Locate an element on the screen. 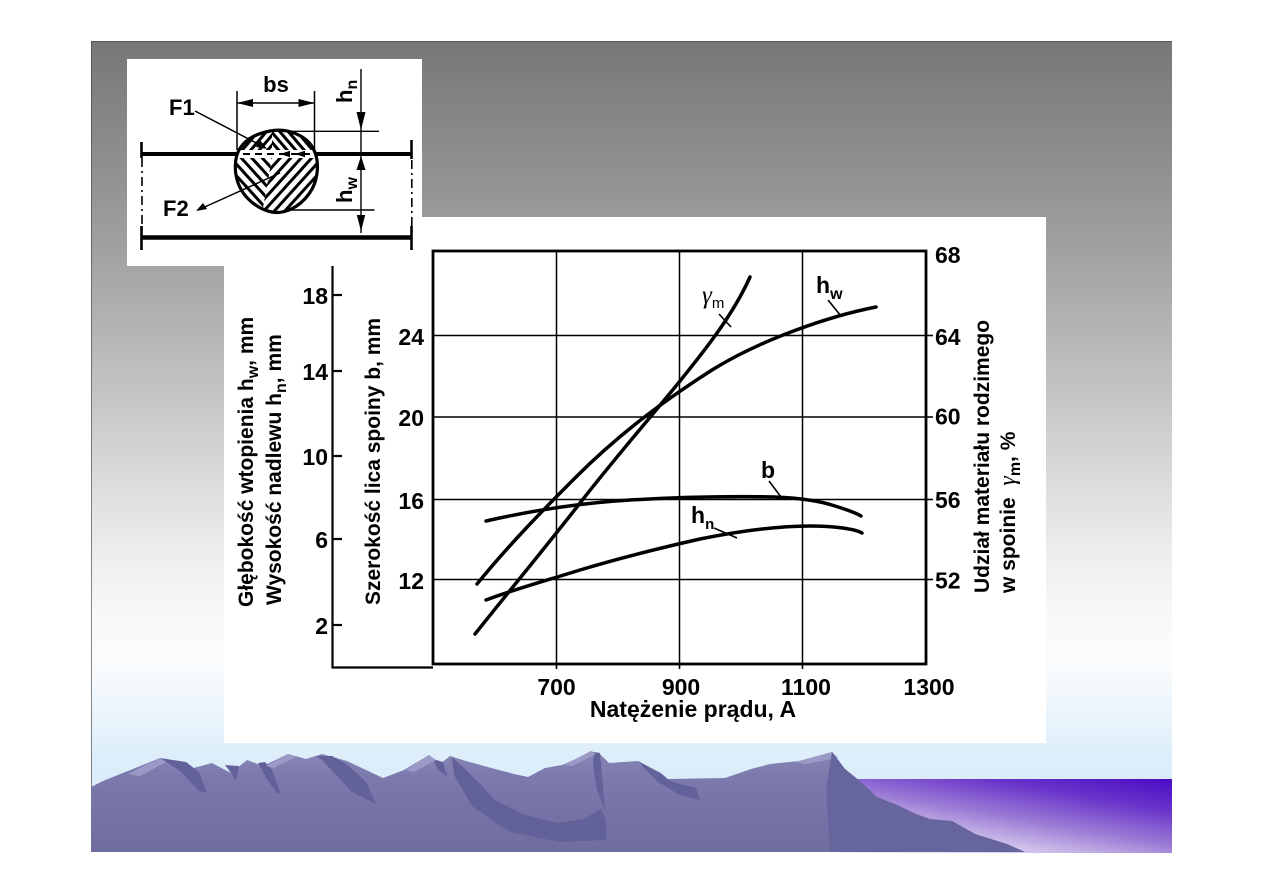 The height and width of the screenshot is (893, 1263). svg-text: 64 is located at coordinates (948, 337).